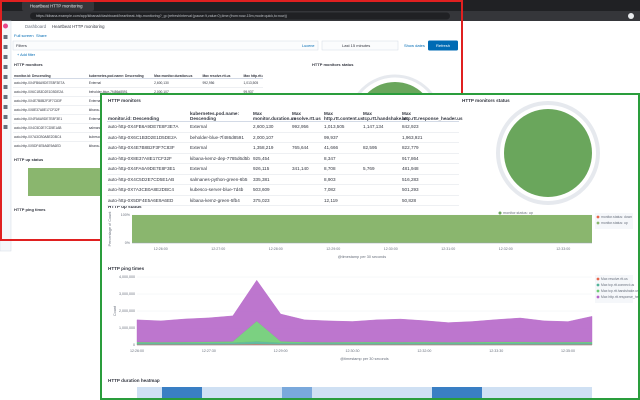 This screenshot has width=640, height=400. I want to click on table-cell: auto-http-0X4E7B8B2F3F7C83F, so click(50, 101).